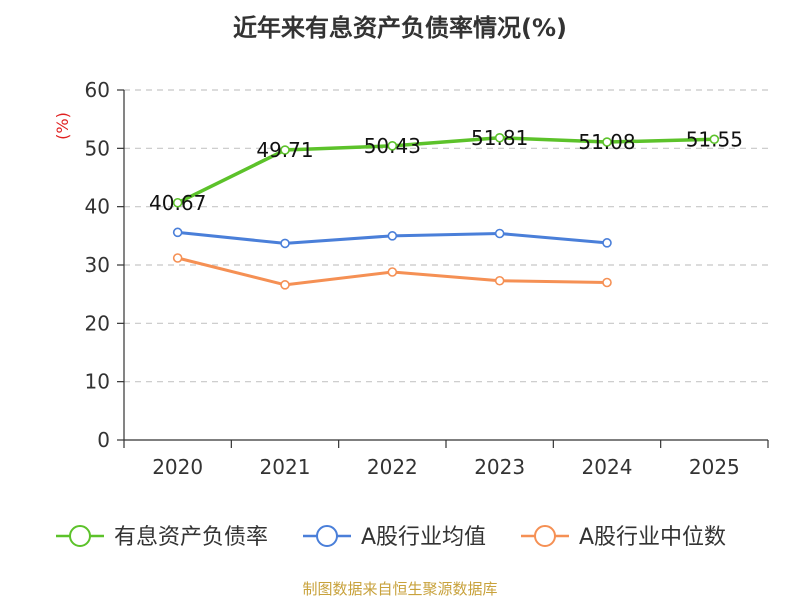  I want to click on data-label: 50.43, so click(392, 146).